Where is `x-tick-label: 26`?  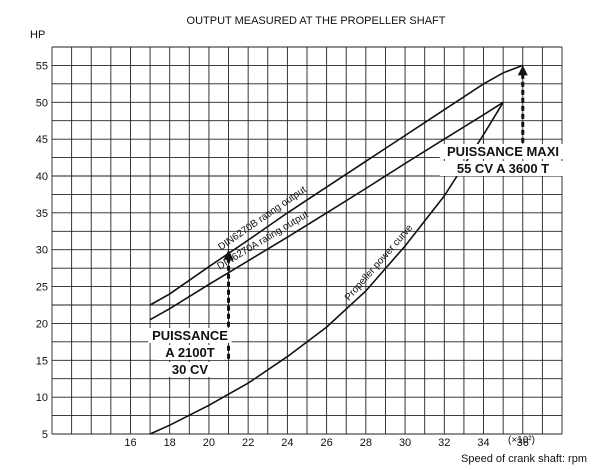 x-tick-label: 26 is located at coordinates (326, 443).